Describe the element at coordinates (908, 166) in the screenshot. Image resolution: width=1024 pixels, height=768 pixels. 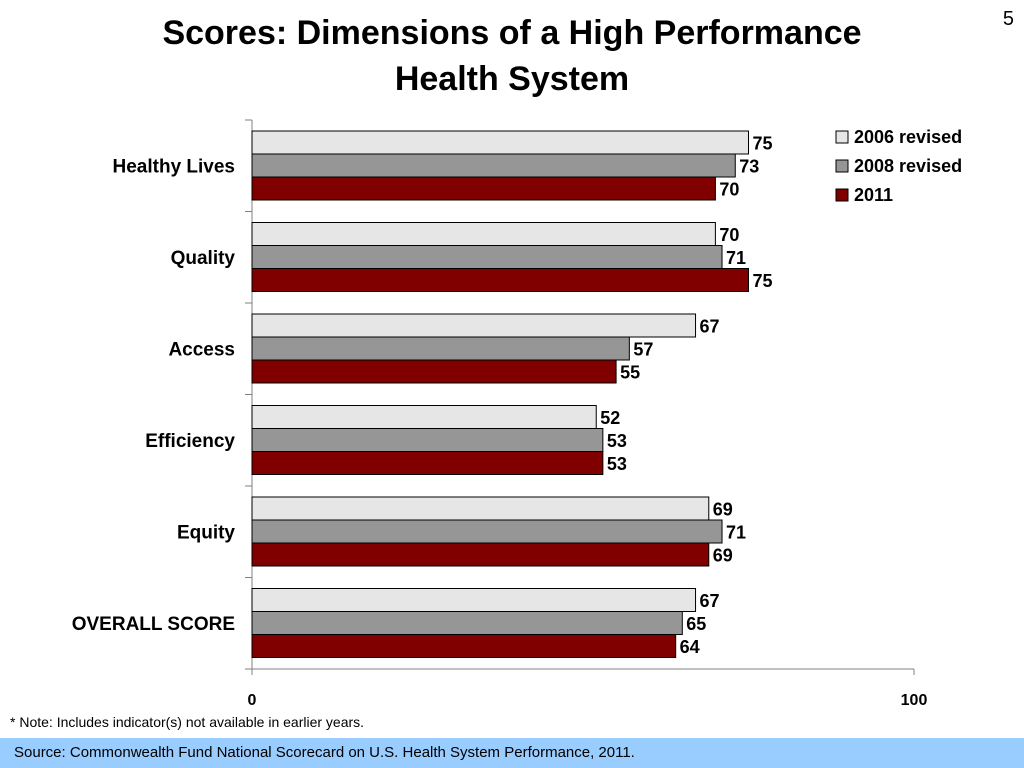
I see `legend-label: 2008 revised` at that location.